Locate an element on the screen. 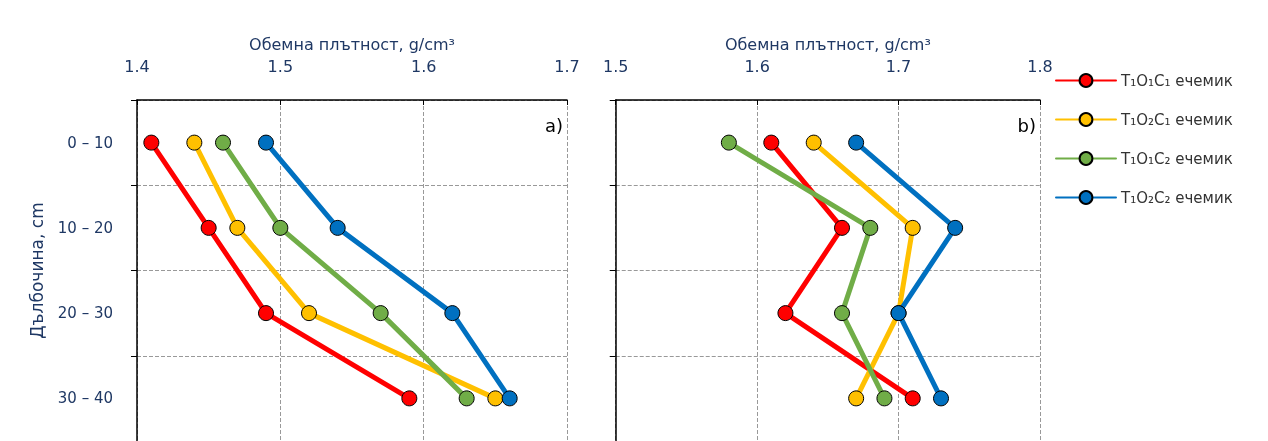 This screenshot has height=441, width=1268. y-tick-label: 20 – 30 is located at coordinates (85, 313).